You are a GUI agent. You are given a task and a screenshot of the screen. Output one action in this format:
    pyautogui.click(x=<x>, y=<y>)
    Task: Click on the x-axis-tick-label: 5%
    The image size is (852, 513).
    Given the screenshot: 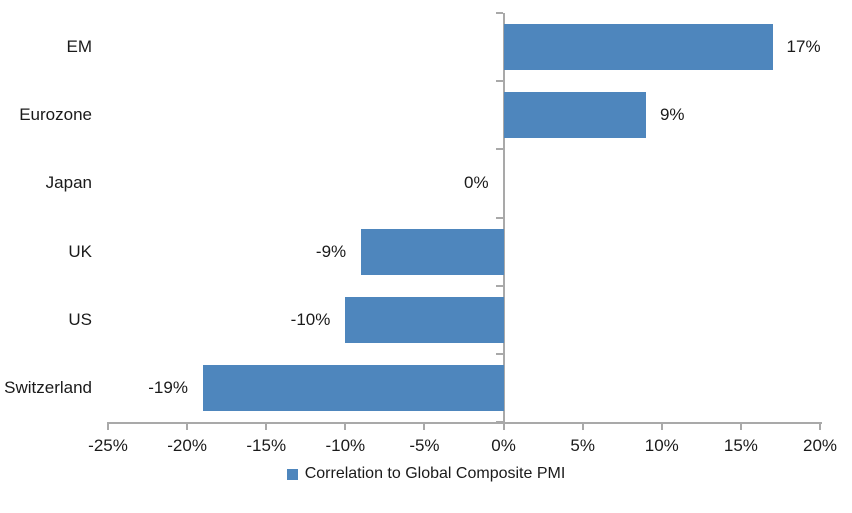 What is the action you would take?
    pyautogui.click(x=582, y=445)
    